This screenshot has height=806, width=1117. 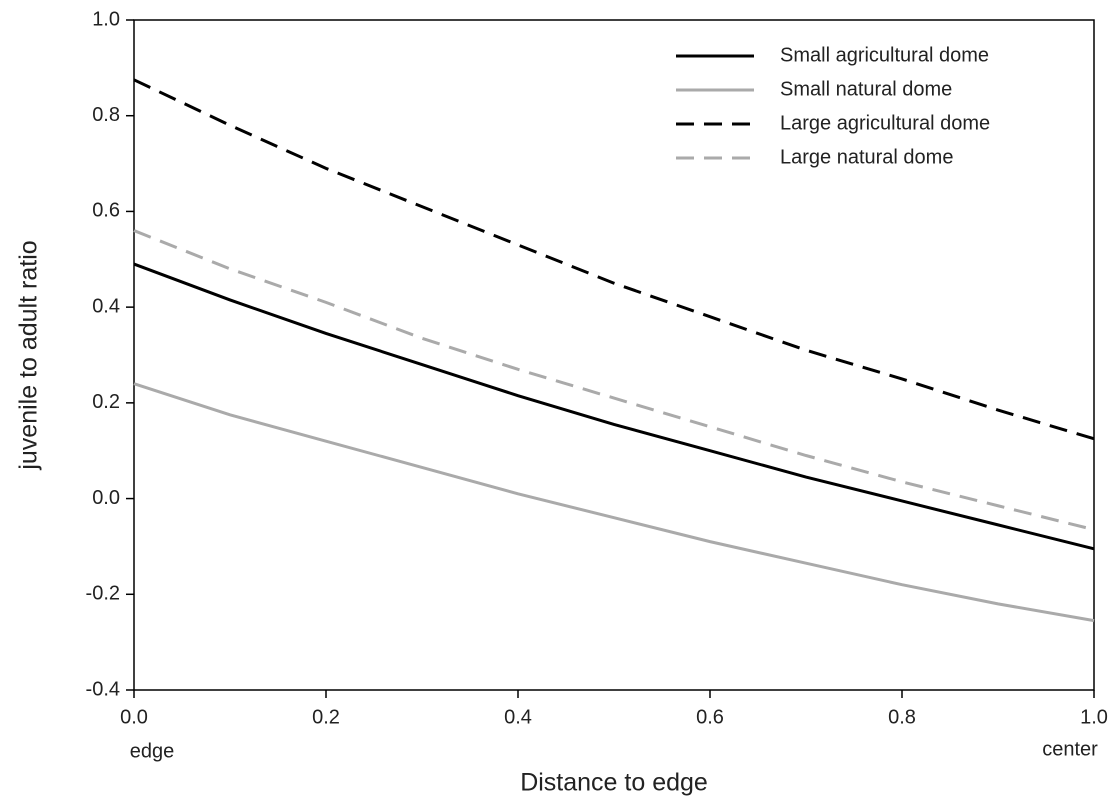 What do you see at coordinates (152, 751) in the screenshot?
I see `annotation: edge` at bounding box center [152, 751].